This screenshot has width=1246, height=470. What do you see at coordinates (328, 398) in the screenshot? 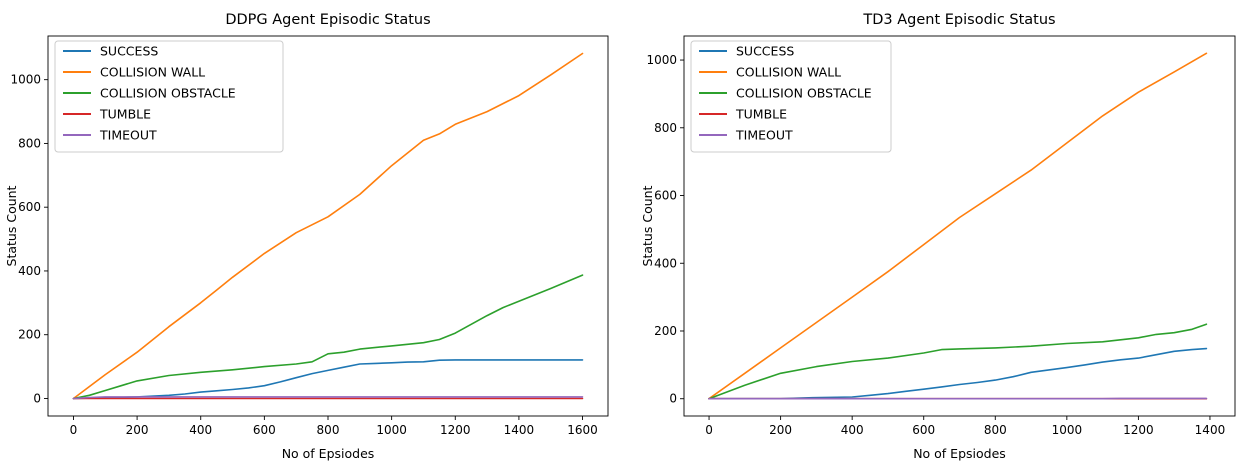
I see `series-line-timeout` at bounding box center [328, 398].